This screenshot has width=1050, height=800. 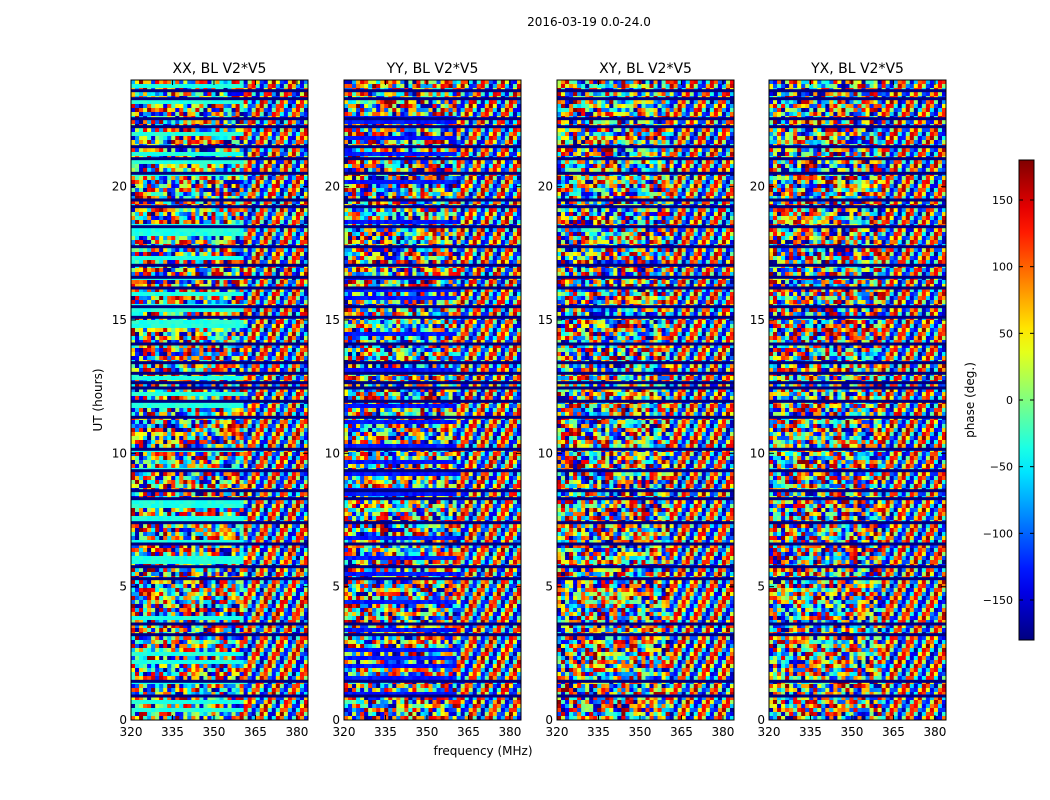 I want to click on colorbar-tick-label: 50, so click(x=1006, y=333).